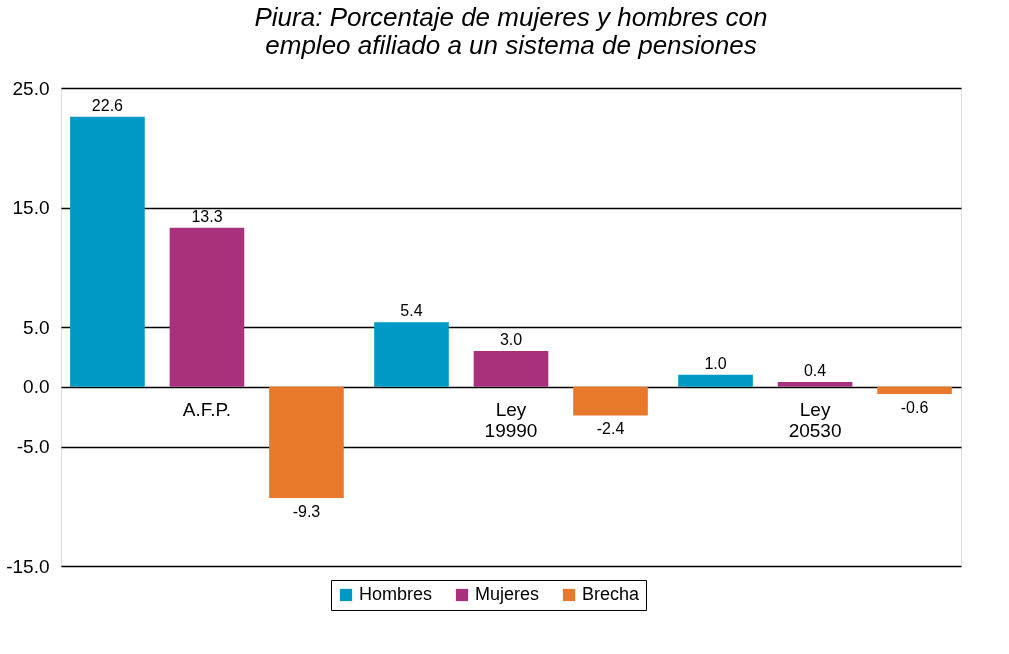 The height and width of the screenshot is (654, 1009). Describe the element at coordinates (36, 327) in the screenshot. I see `y-tick-label: 5.0` at that location.